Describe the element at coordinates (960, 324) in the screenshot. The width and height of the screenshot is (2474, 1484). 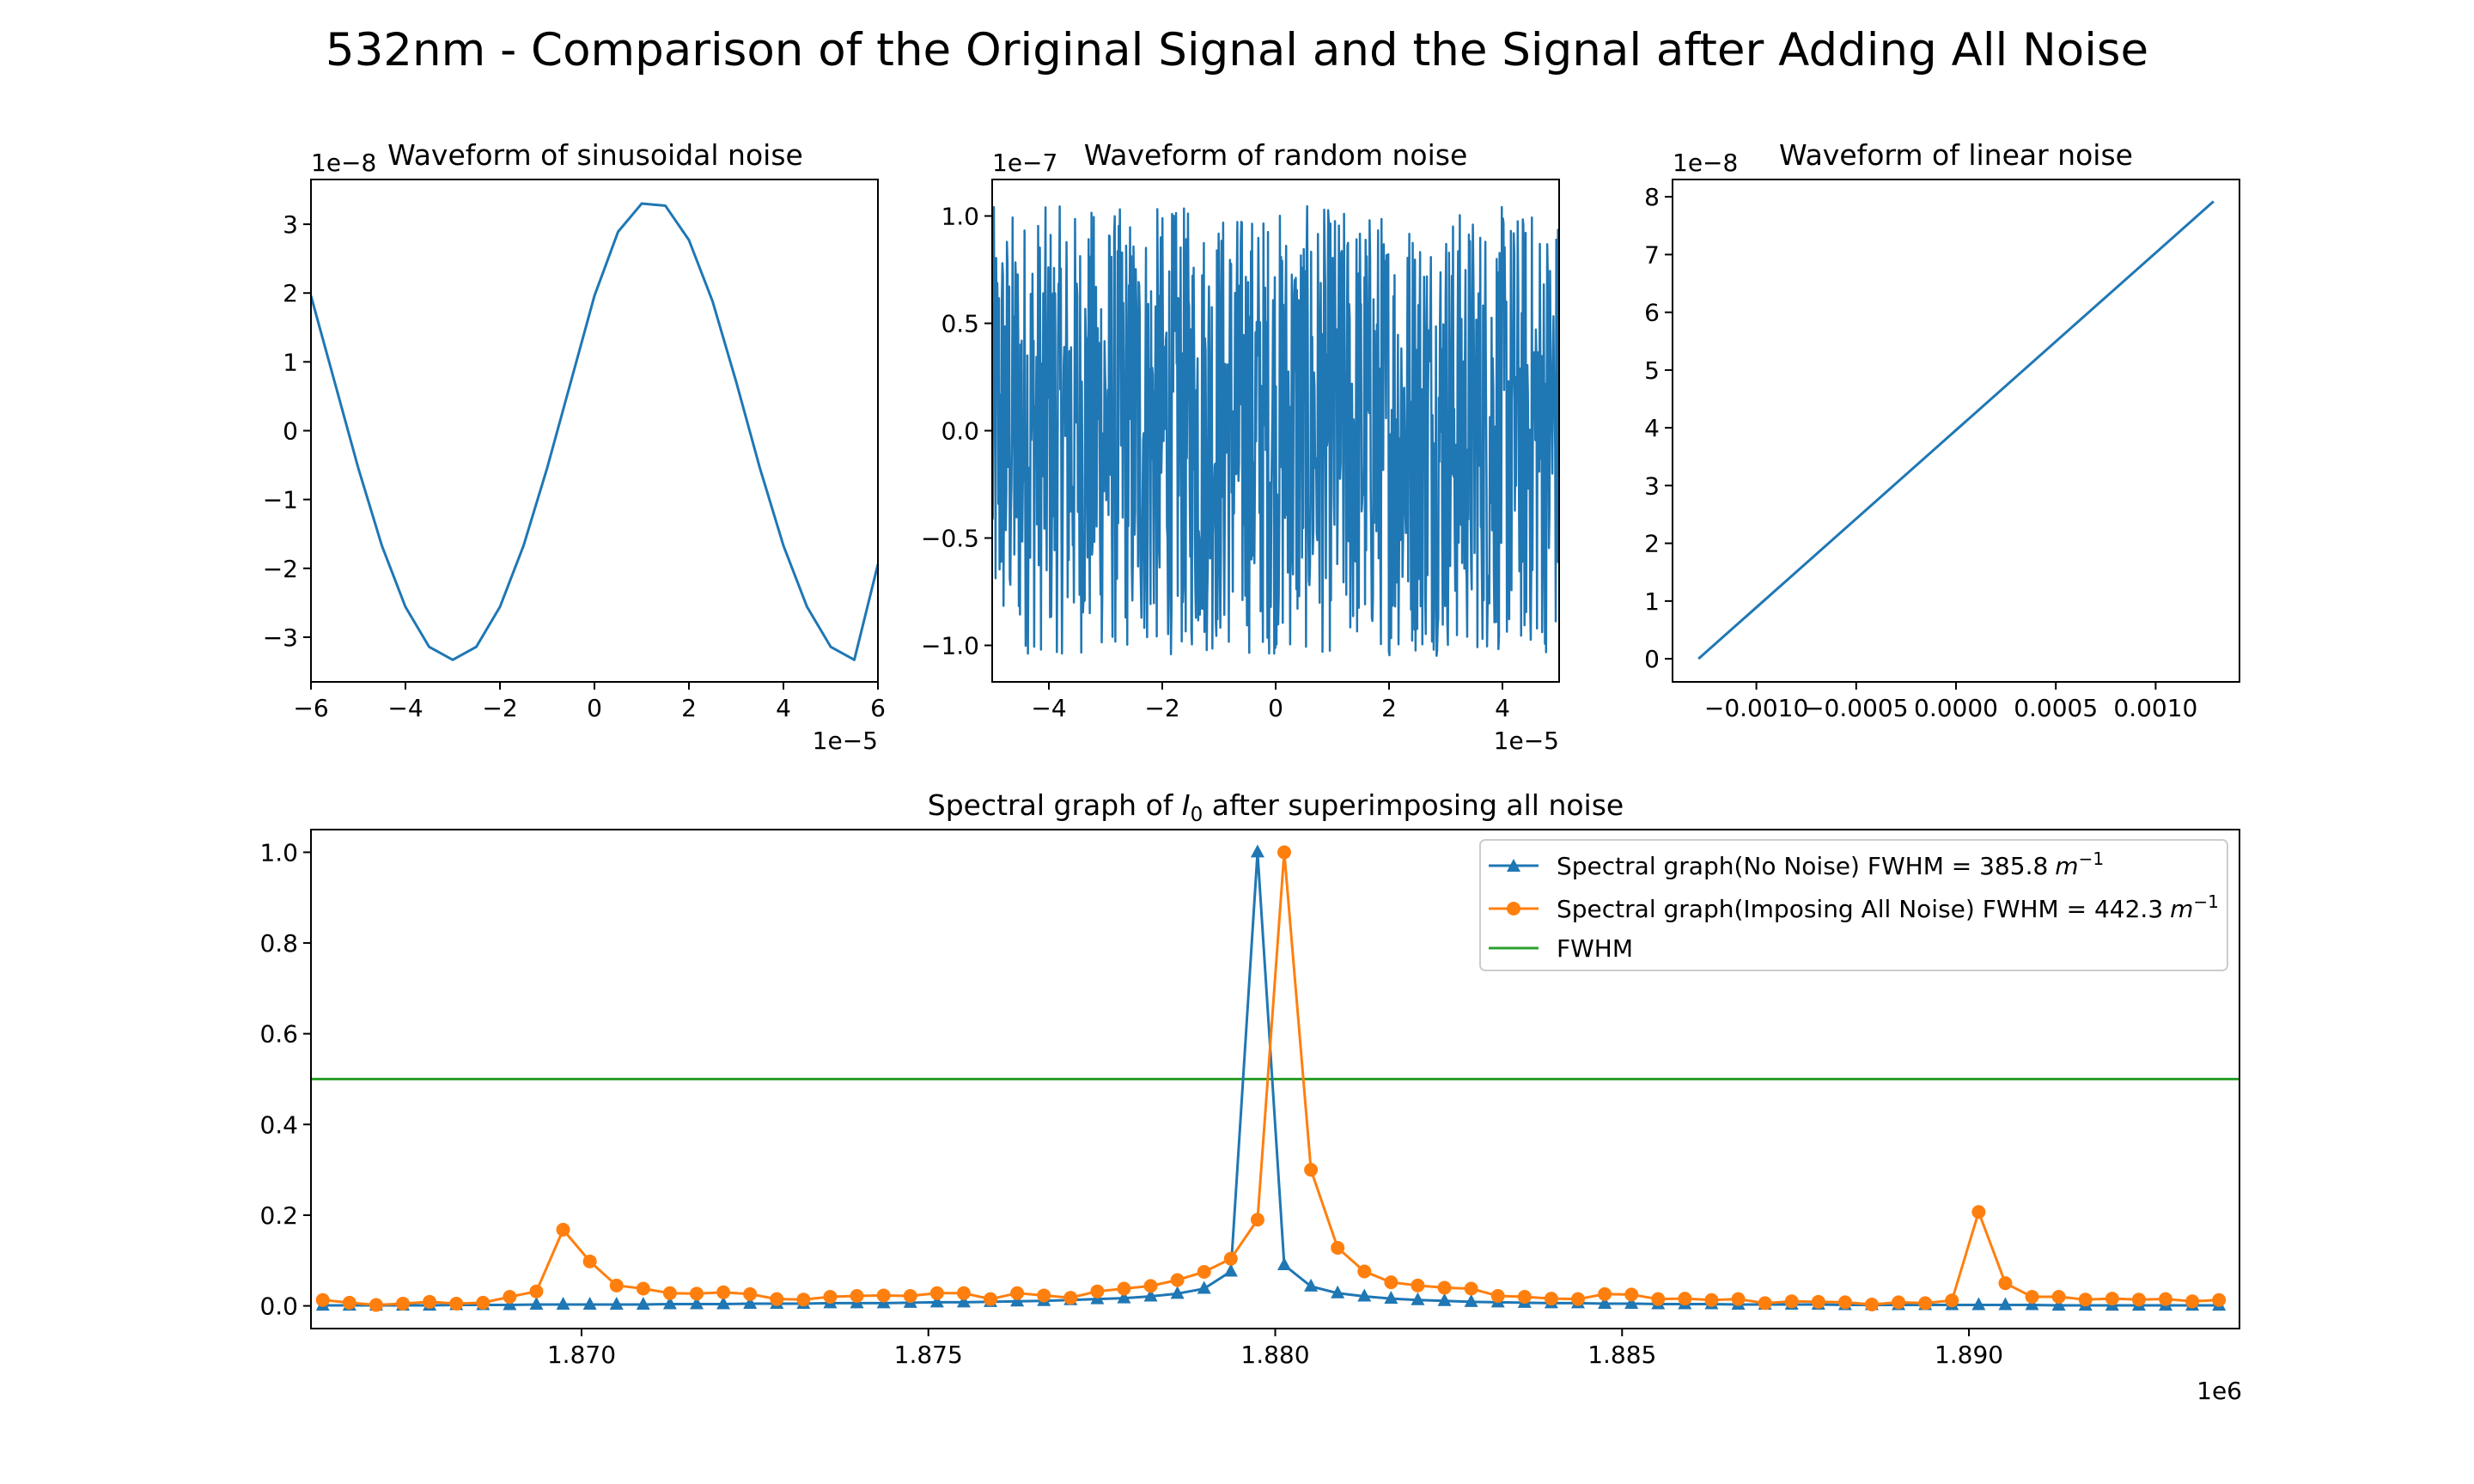
I see `random-y-tick-label: 0.5` at that location.